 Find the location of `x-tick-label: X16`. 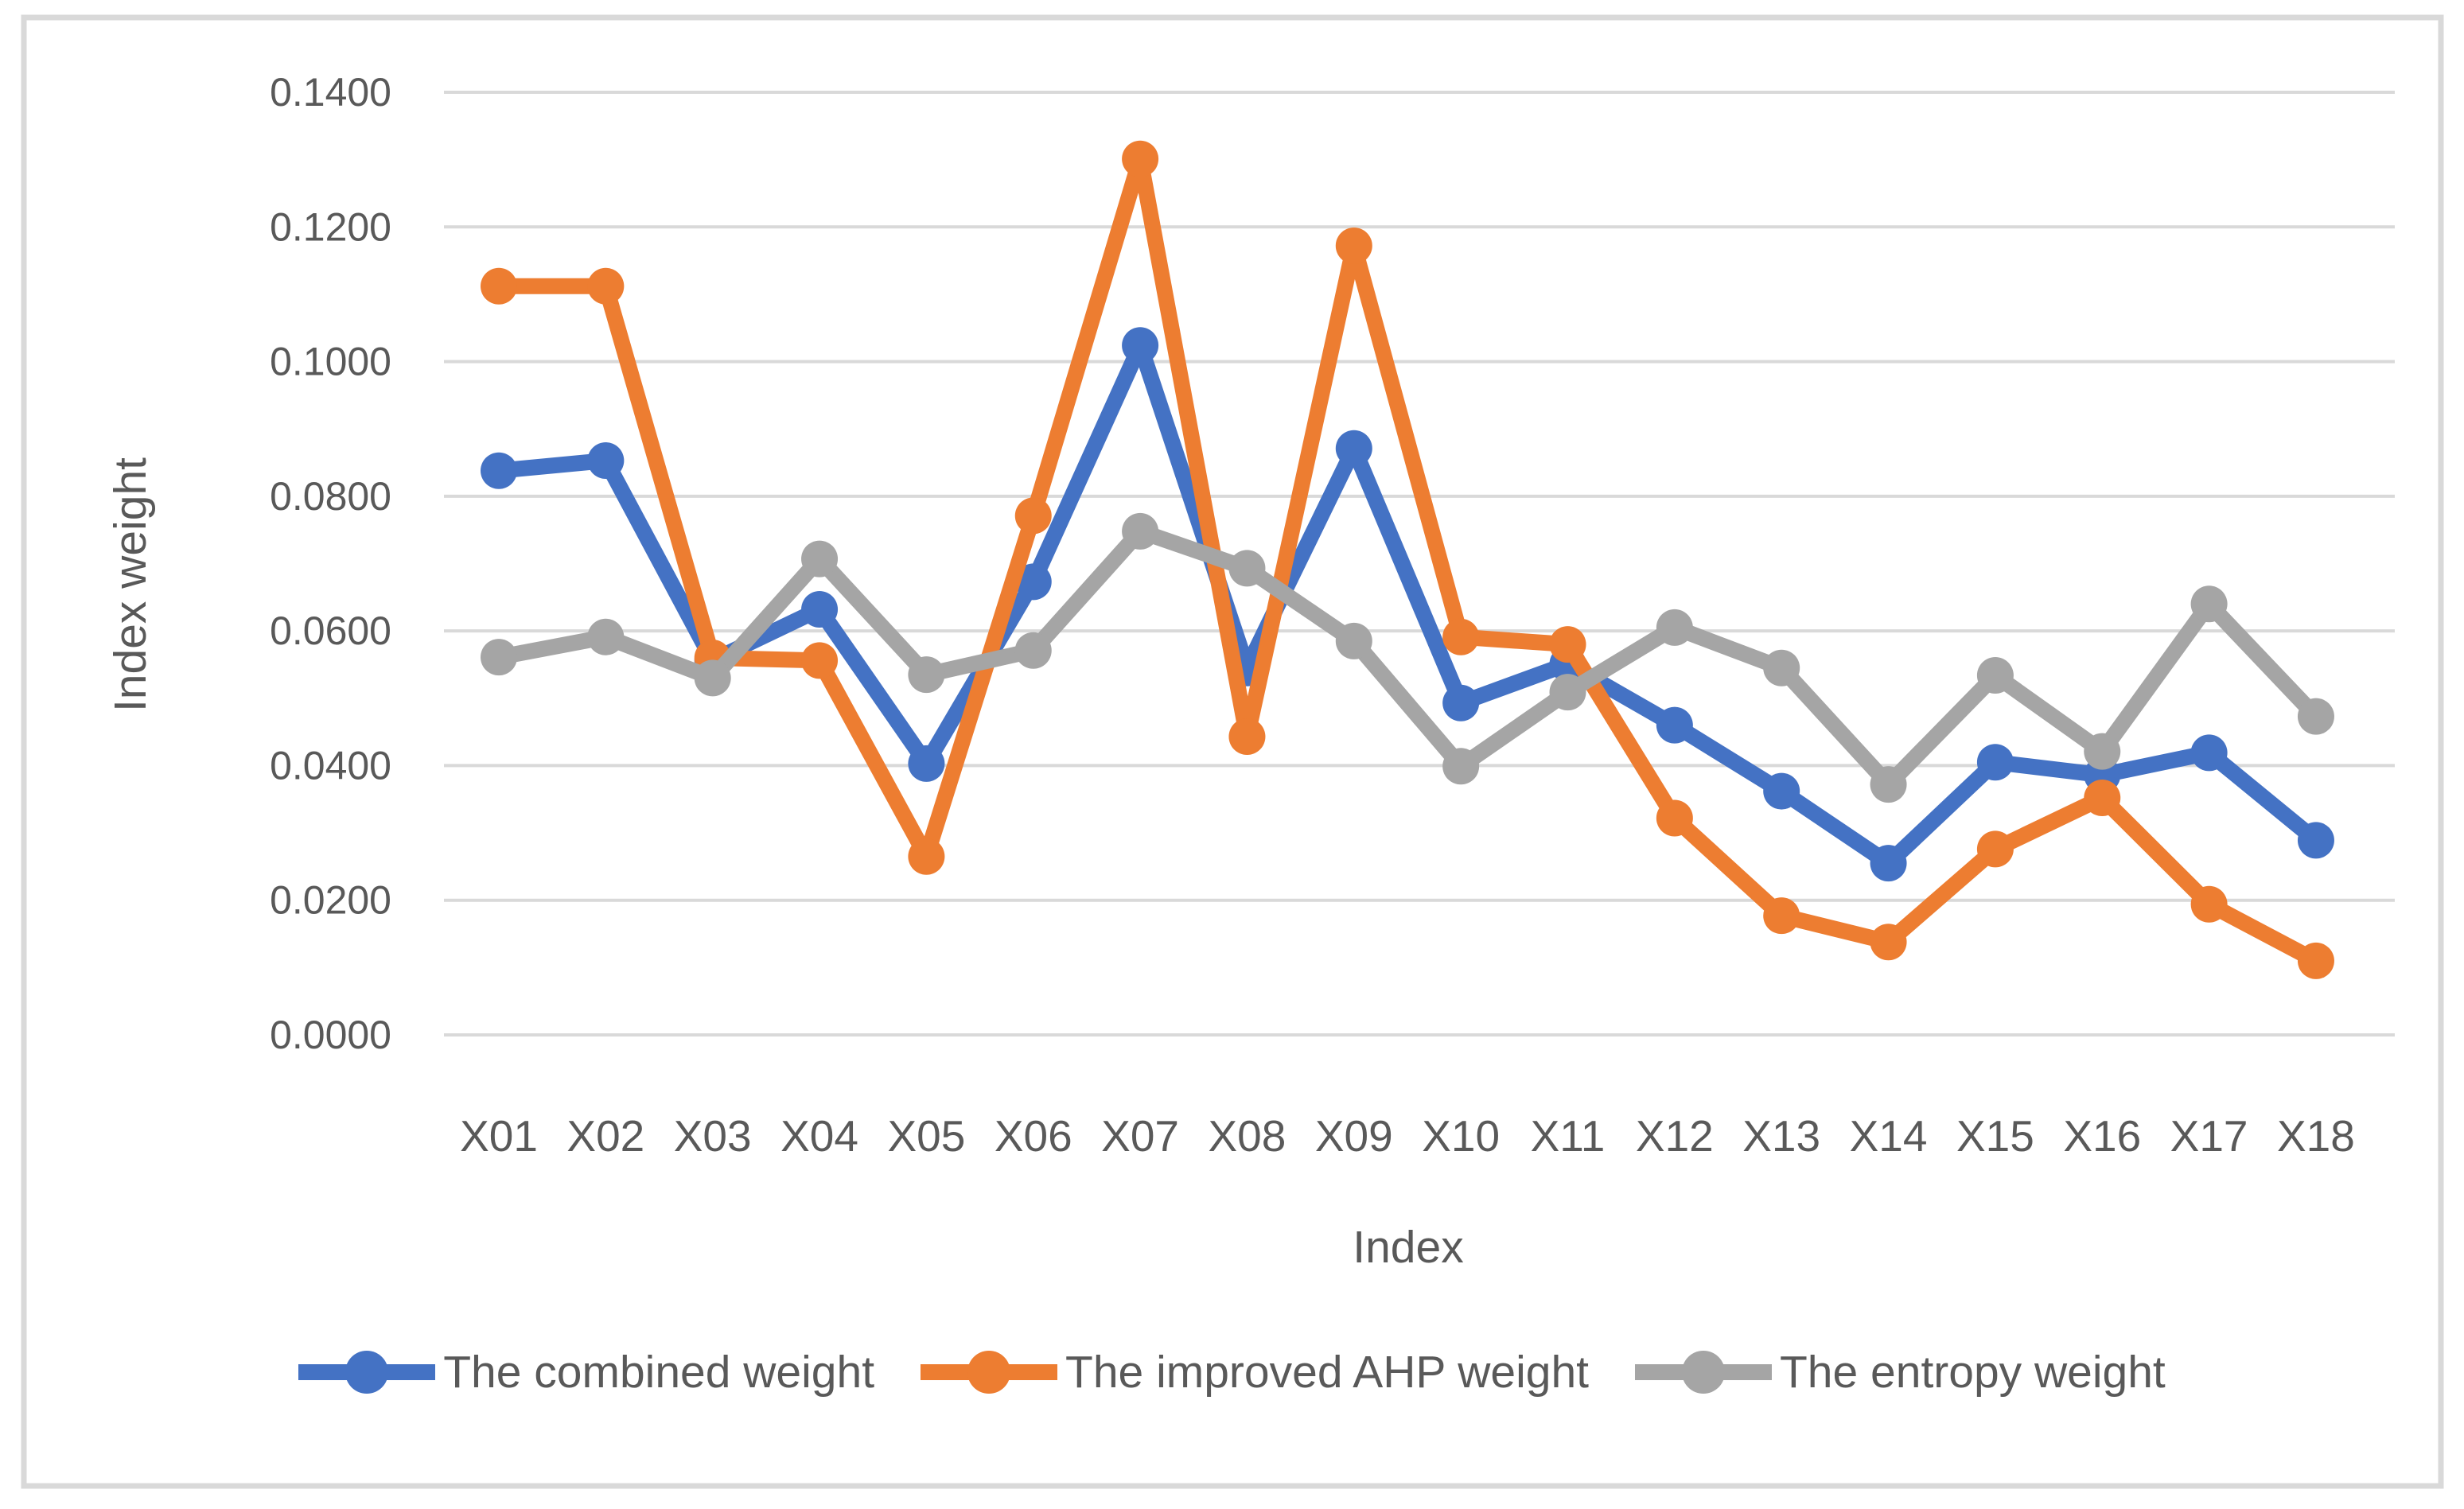

x-tick-label: X16 is located at coordinates (2102, 1136).